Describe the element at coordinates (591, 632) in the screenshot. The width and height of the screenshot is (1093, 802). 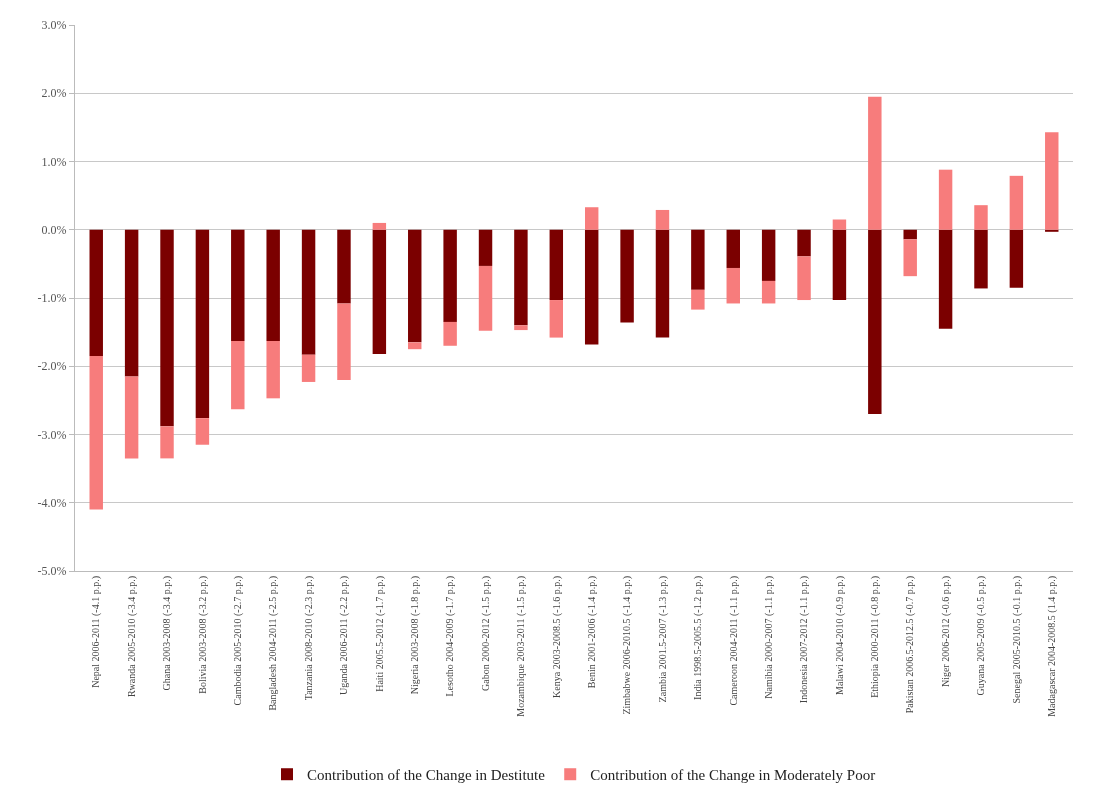
I see `x-tick-label: Benin 2001-2006 (-1.4 p.p.)` at that location.